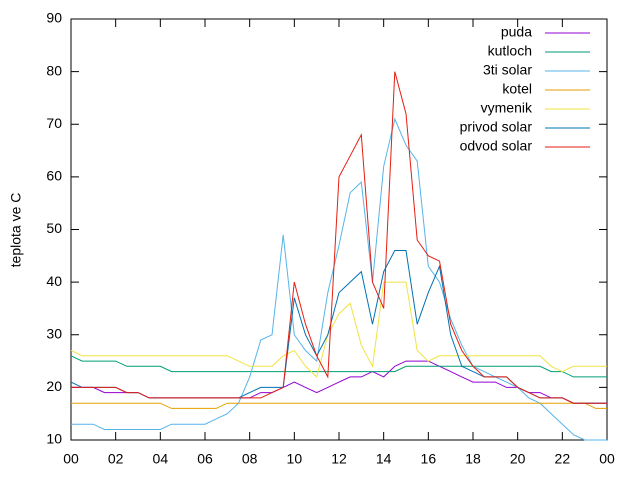 The image size is (640, 480). What do you see at coordinates (496, 127) in the screenshot?
I see `legend-label: privod solar` at bounding box center [496, 127].